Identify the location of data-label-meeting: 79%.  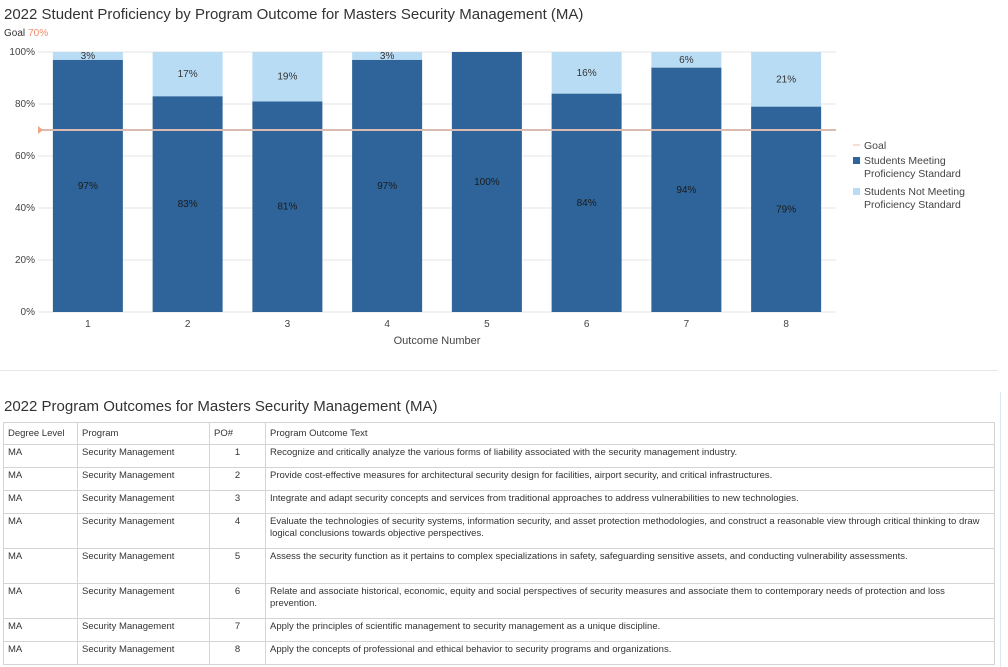
(786, 209).